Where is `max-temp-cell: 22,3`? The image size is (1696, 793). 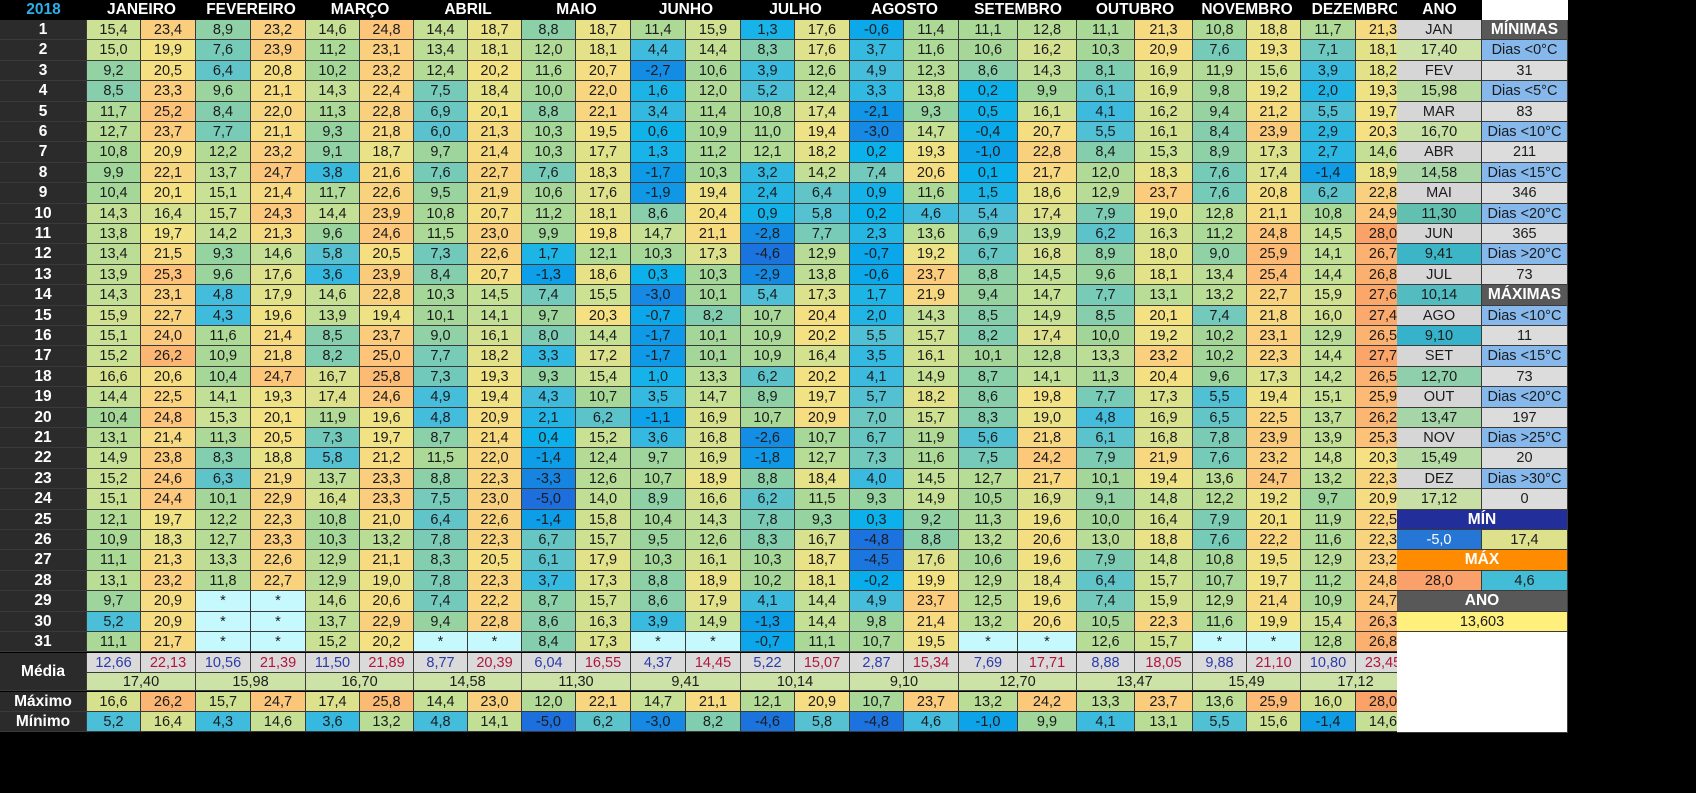
max-temp-cell: 22,3 is located at coordinates (495, 581).